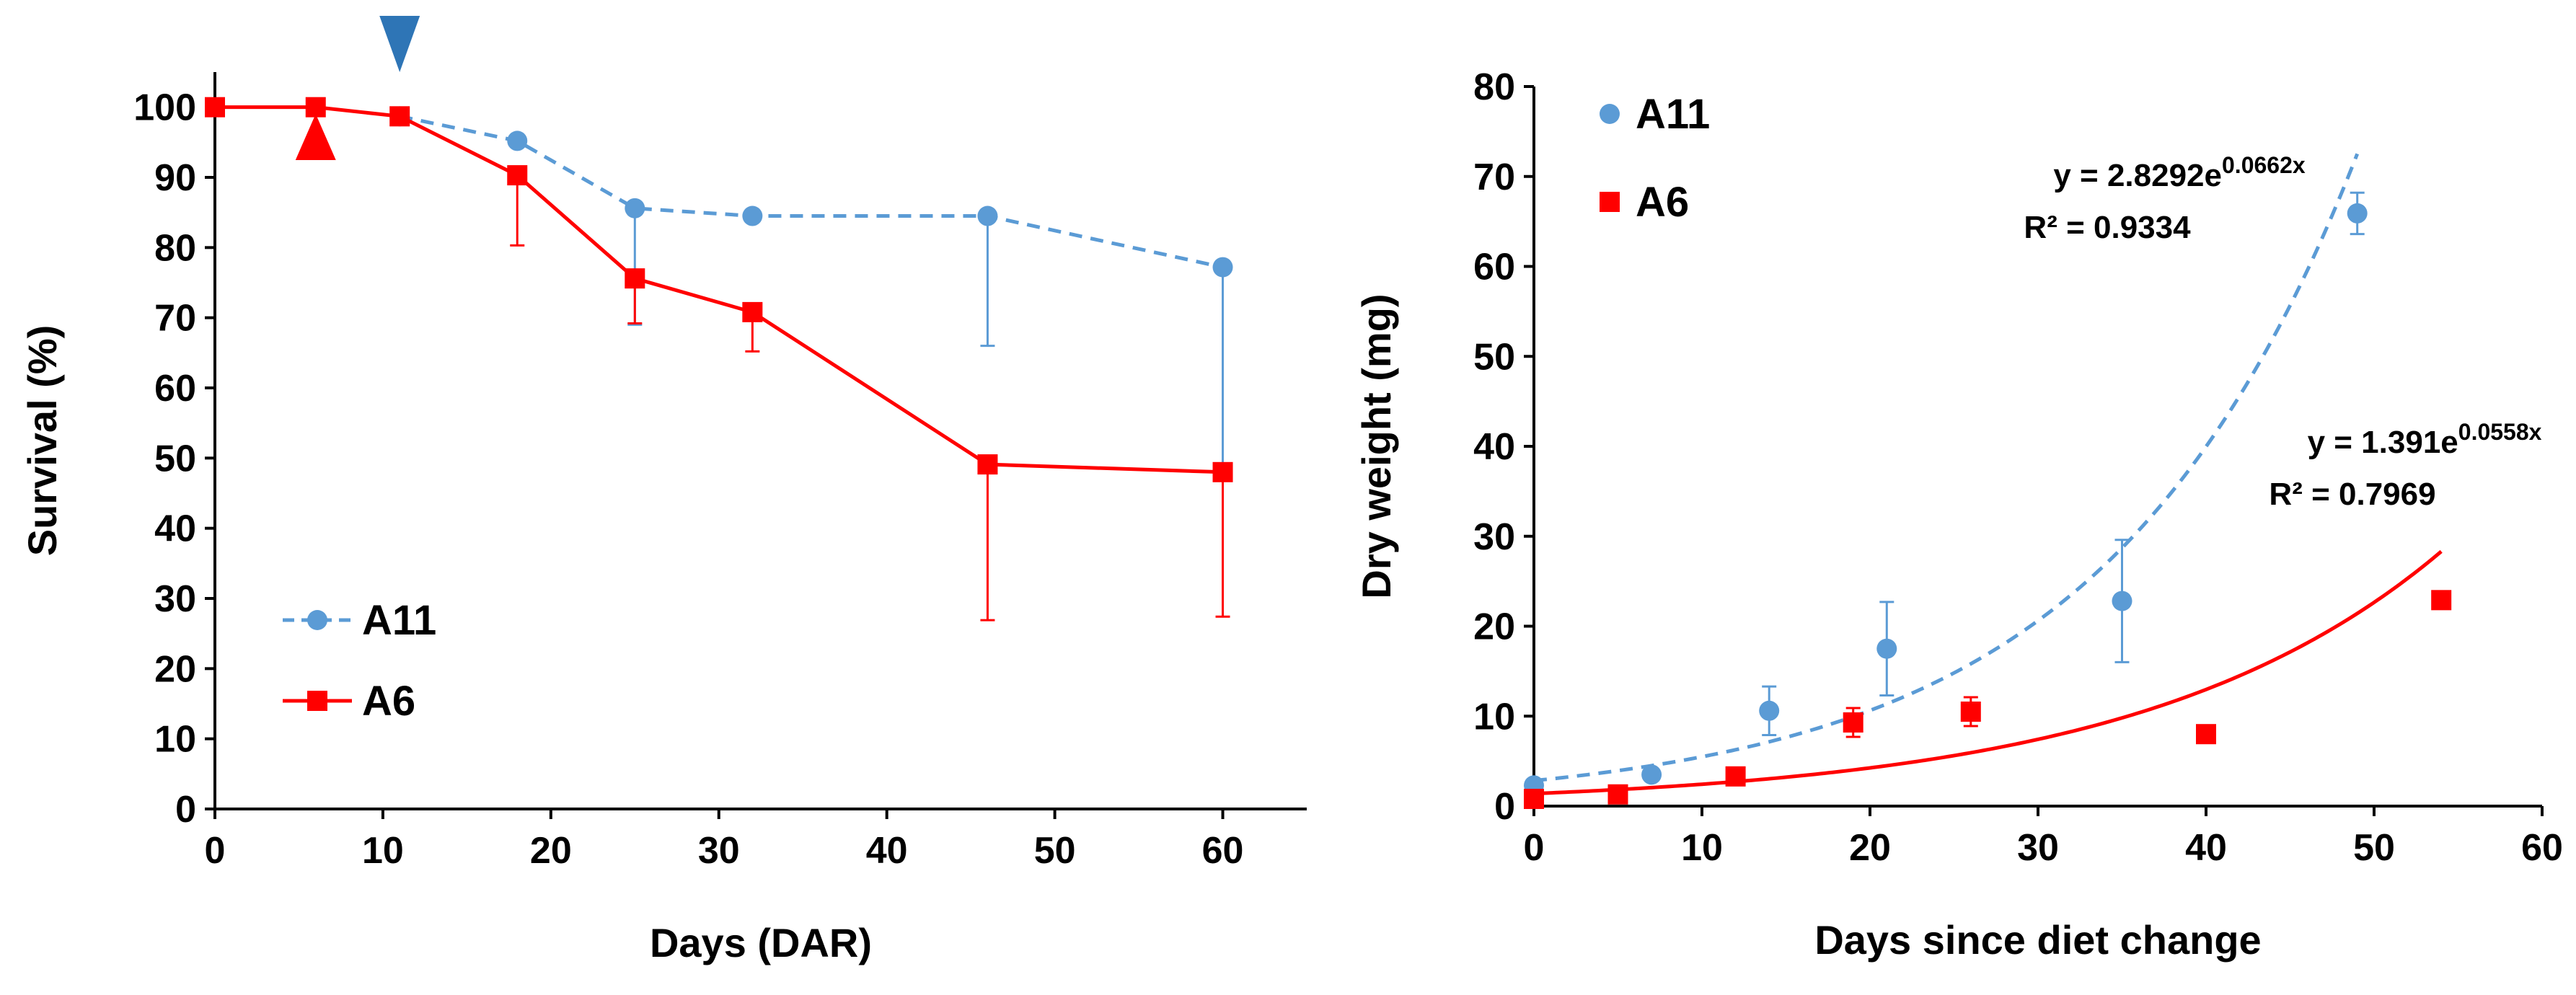  What do you see at coordinates (399, 44) in the screenshot?
I see `a11-marker-arrow` at bounding box center [399, 44].